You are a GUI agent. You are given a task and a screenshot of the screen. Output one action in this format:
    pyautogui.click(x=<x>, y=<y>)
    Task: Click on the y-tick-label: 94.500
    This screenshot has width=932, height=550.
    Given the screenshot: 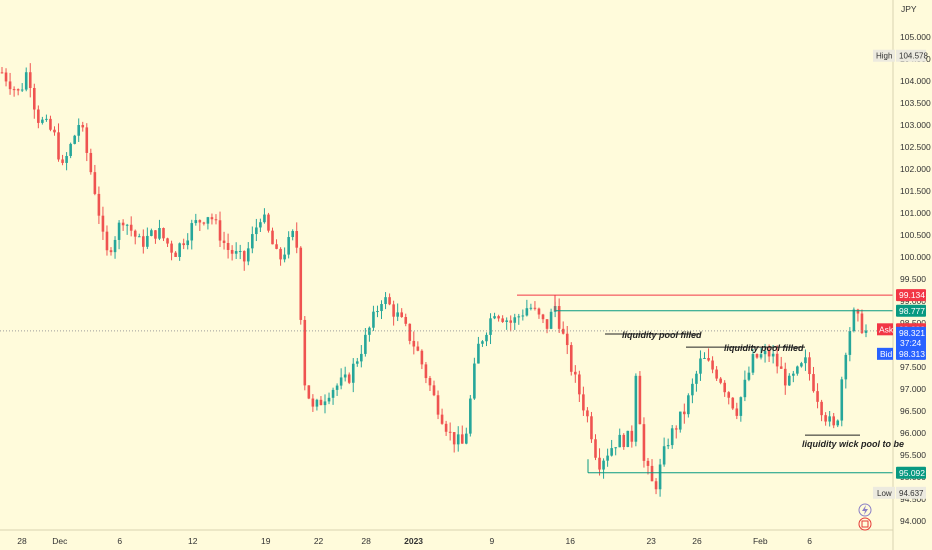 What is the action you would take?
    pyautogui.click(x=913, y=499)
    